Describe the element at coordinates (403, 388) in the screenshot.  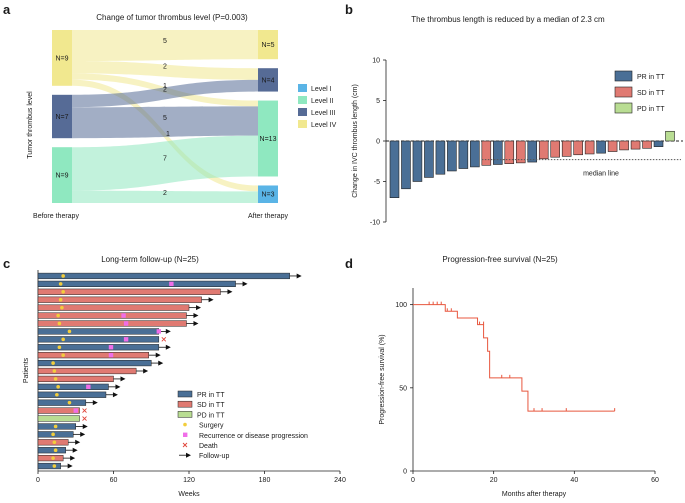
I see `y-tick-label: 50` at that location.